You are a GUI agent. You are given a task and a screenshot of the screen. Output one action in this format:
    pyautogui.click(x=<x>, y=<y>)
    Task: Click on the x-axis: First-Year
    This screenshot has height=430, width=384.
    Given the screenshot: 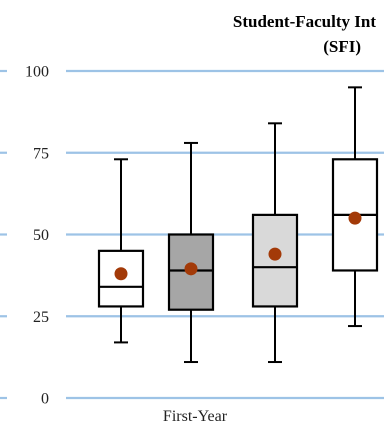 What is the action you would take?
    pyautogui.click(x=195, y=416)
    